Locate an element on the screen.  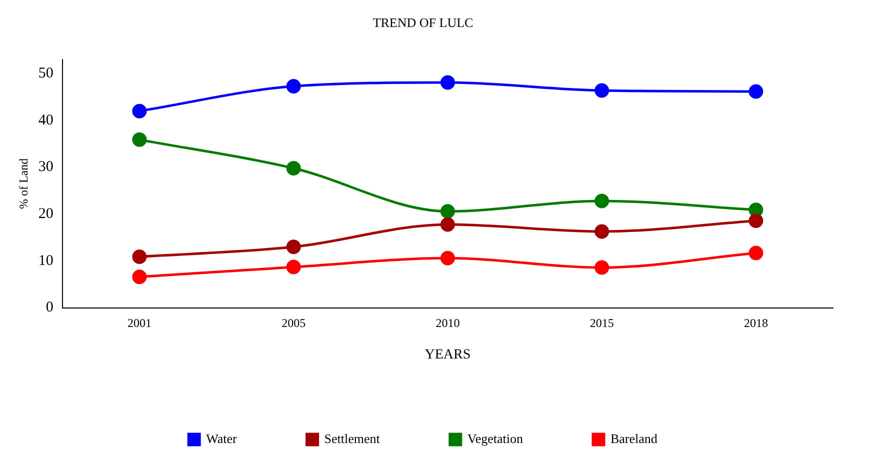
chart-title: TREND OF LULC is located at coordinates (423, 22).